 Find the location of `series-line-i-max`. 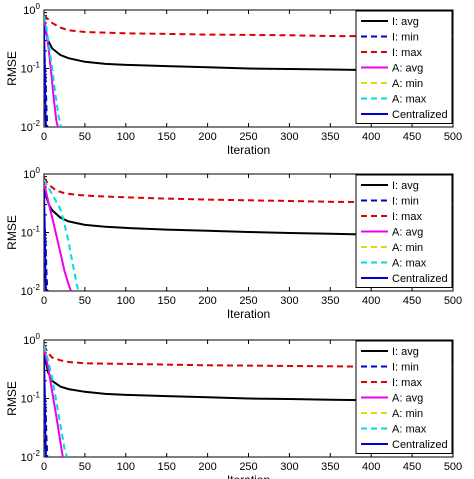

series-line-i-max is located at coordinates (248, 26).